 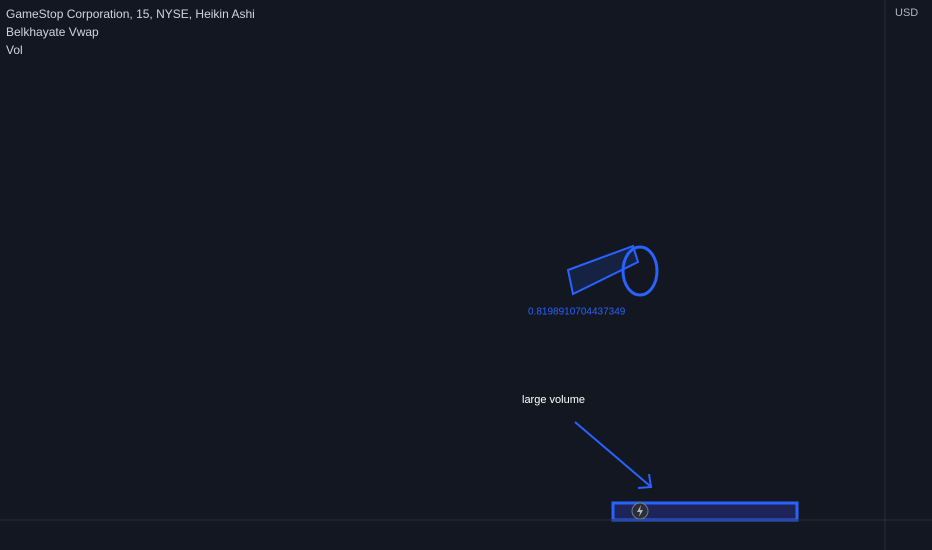 What do you see at coordinates (612, 454) in the screenshot?
I see `arrow` at bounding box center [612, 454].